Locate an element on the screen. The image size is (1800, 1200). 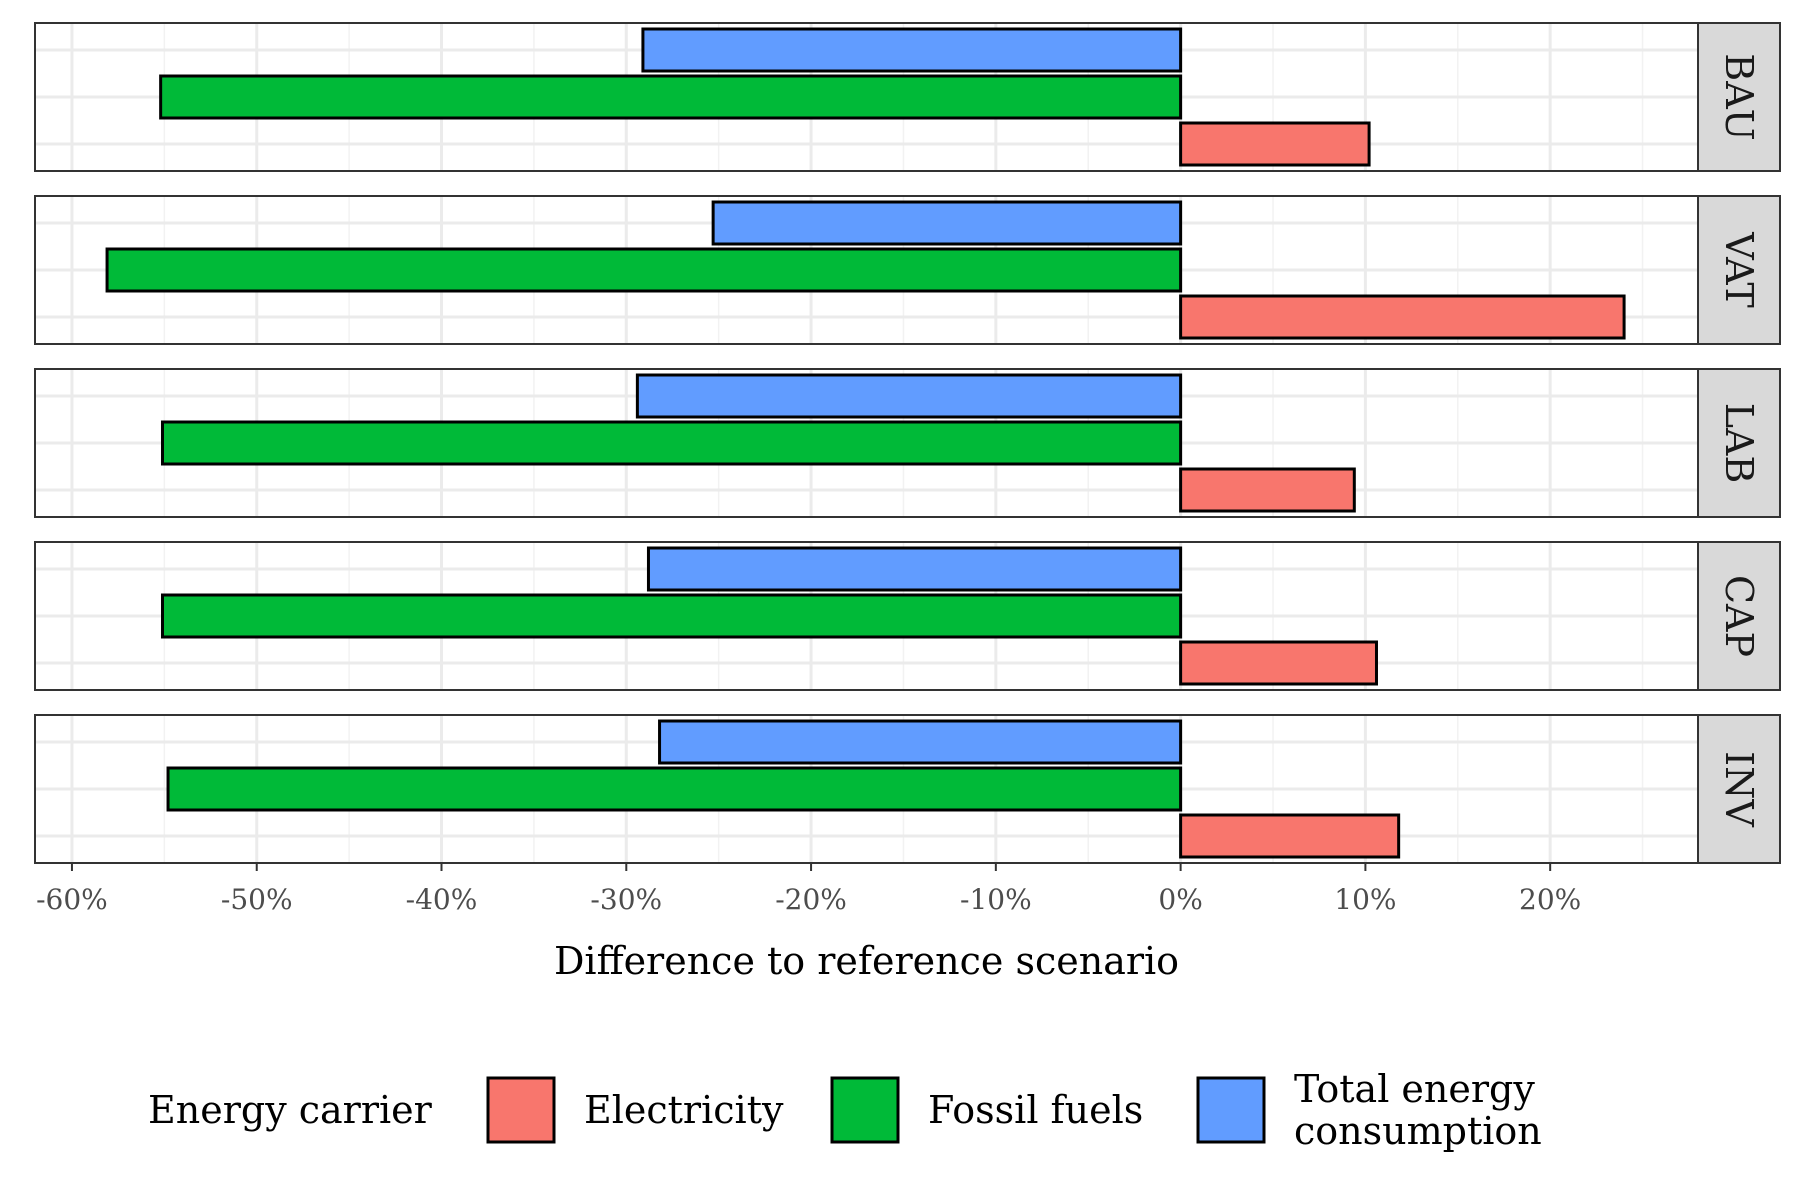
bar-vat-fossil-fuels is located at coordinates (644, 270).